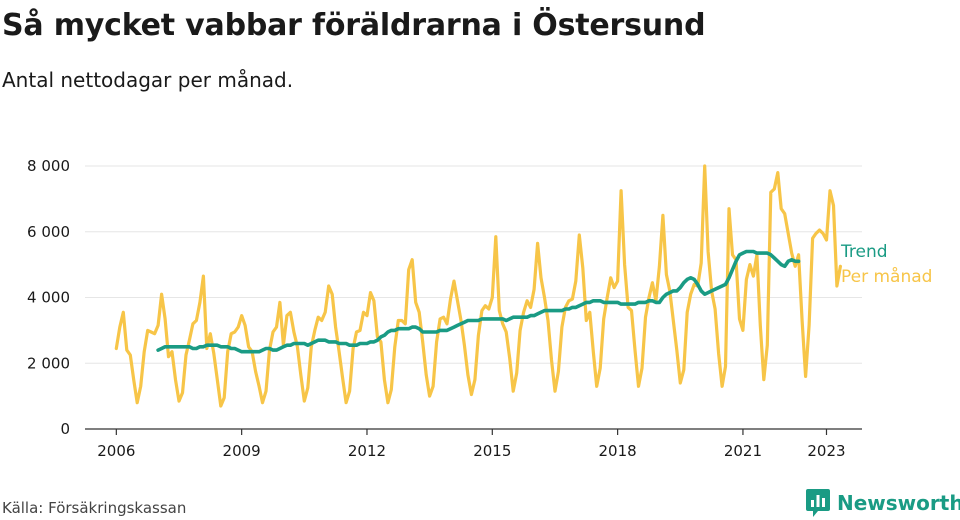 Image resolution: width=960 pixels, height=520 pixels. What do you see at coordinates (886, 276) in the screenshot?
I see `legend-label-per-manad: Per månad` at bounding box center [886, 276].